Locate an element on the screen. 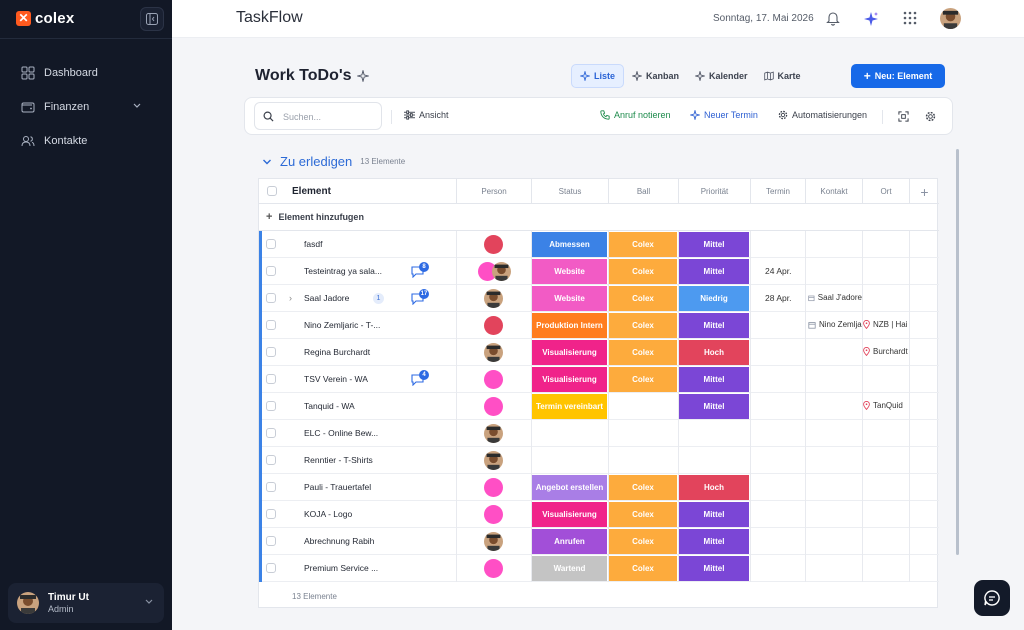 The width and height of the screenshot is (1024, 630). status-pill: Website is located at coordinates (569, 298).